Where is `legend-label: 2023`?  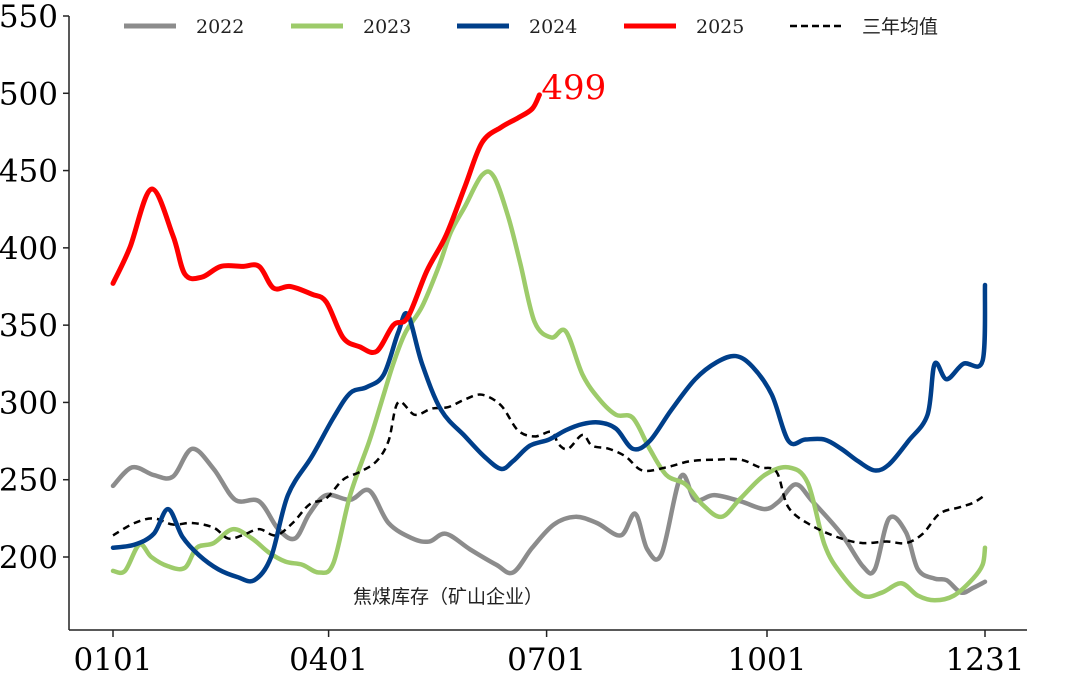 legend-label: 2023 is located at coordinates (387, 27).